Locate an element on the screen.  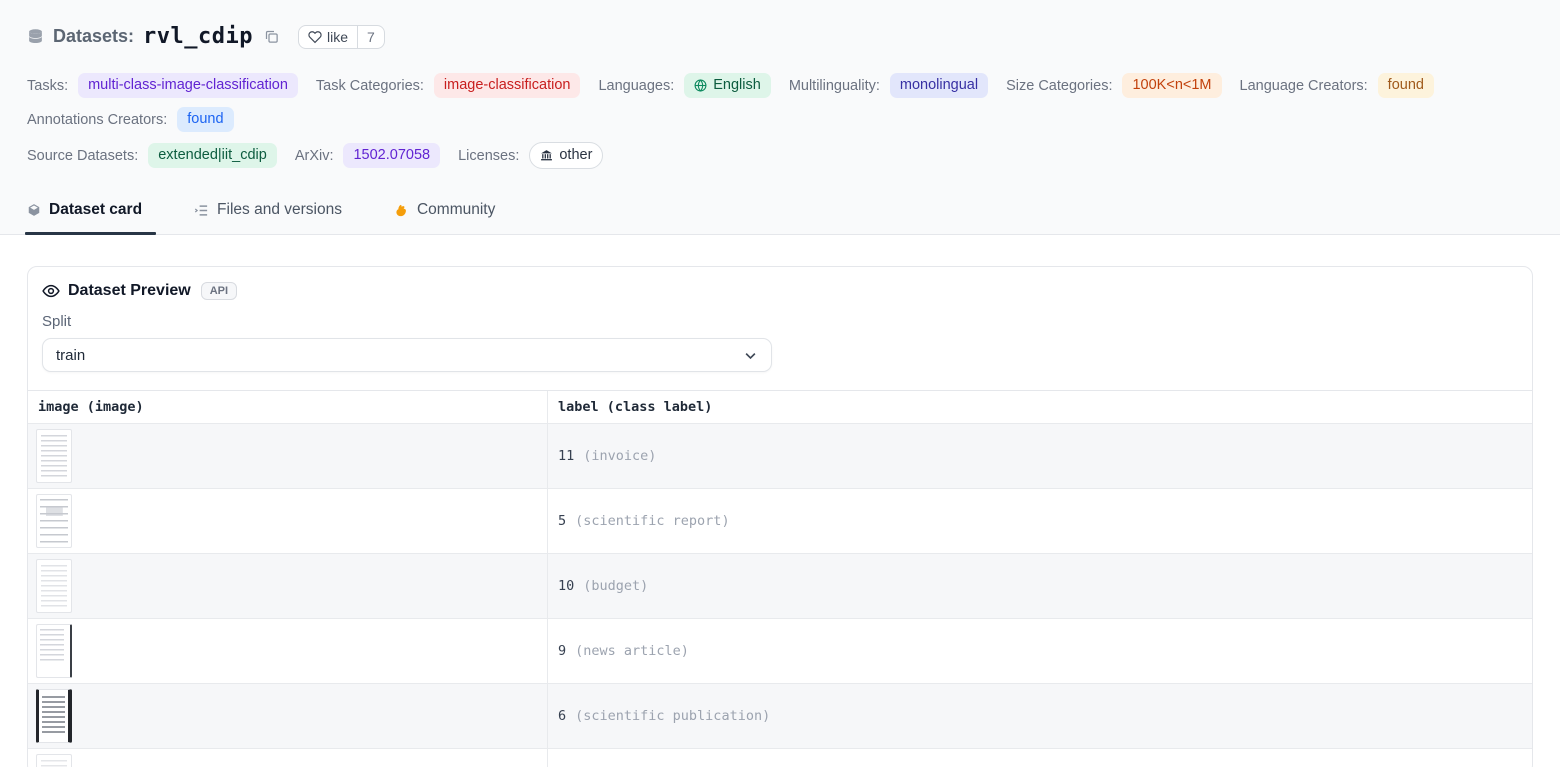
heart-icon is located at coordinates (315, 36).